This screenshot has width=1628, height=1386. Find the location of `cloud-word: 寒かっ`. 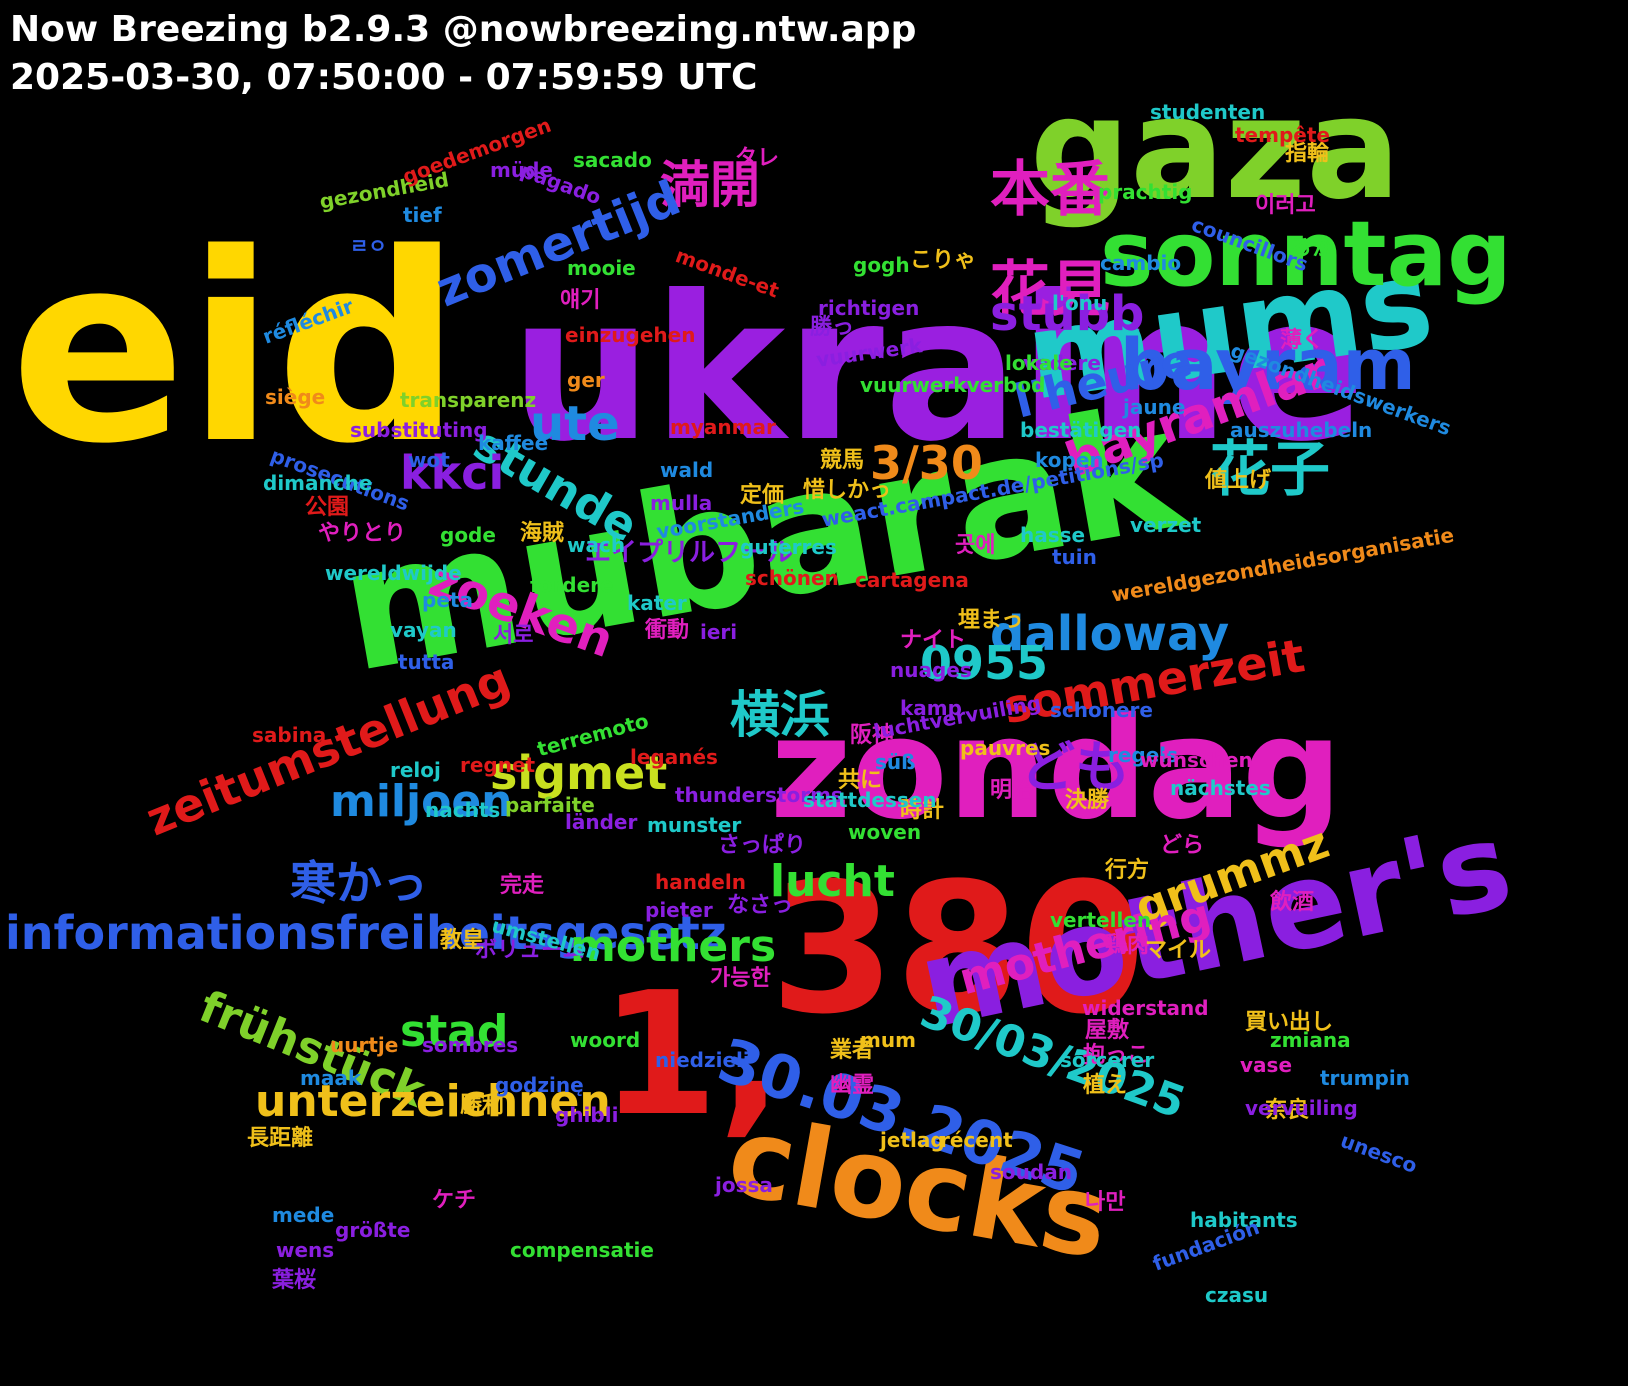

cloud-word: 寒かっ is located at coordinates (359, 883).